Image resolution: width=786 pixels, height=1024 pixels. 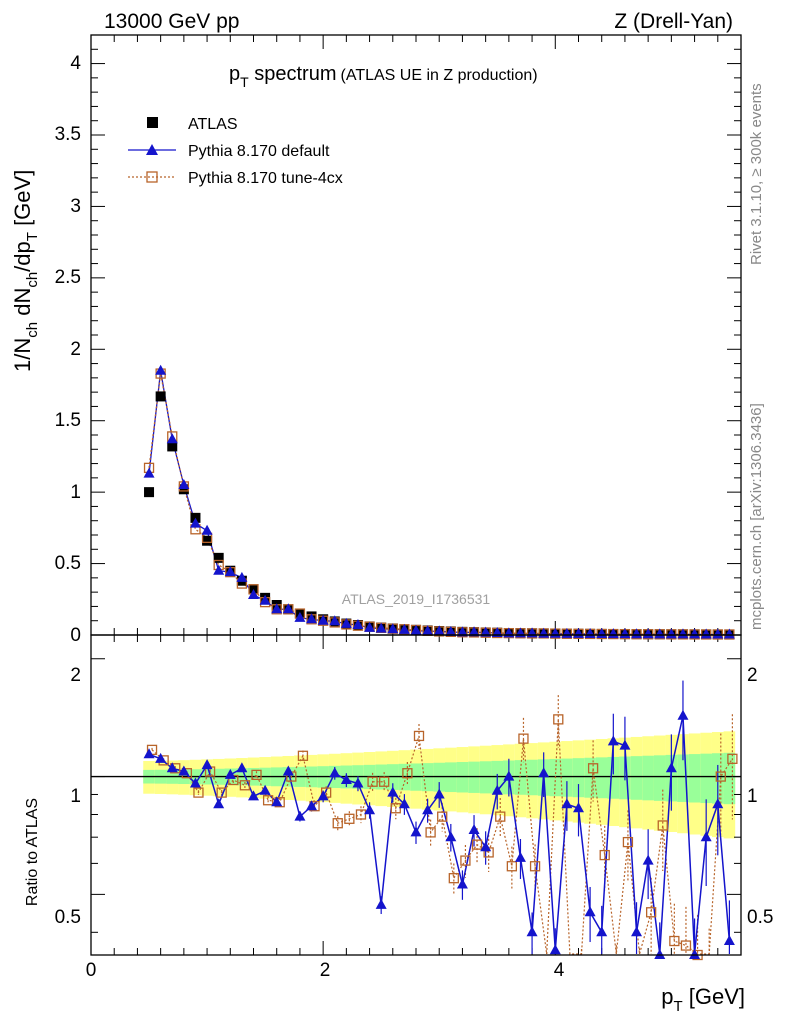 What do you see at coordinates (293, 74) in the screenshot?
I see `title-rest: spectrum` at bounding box center [293, 74].